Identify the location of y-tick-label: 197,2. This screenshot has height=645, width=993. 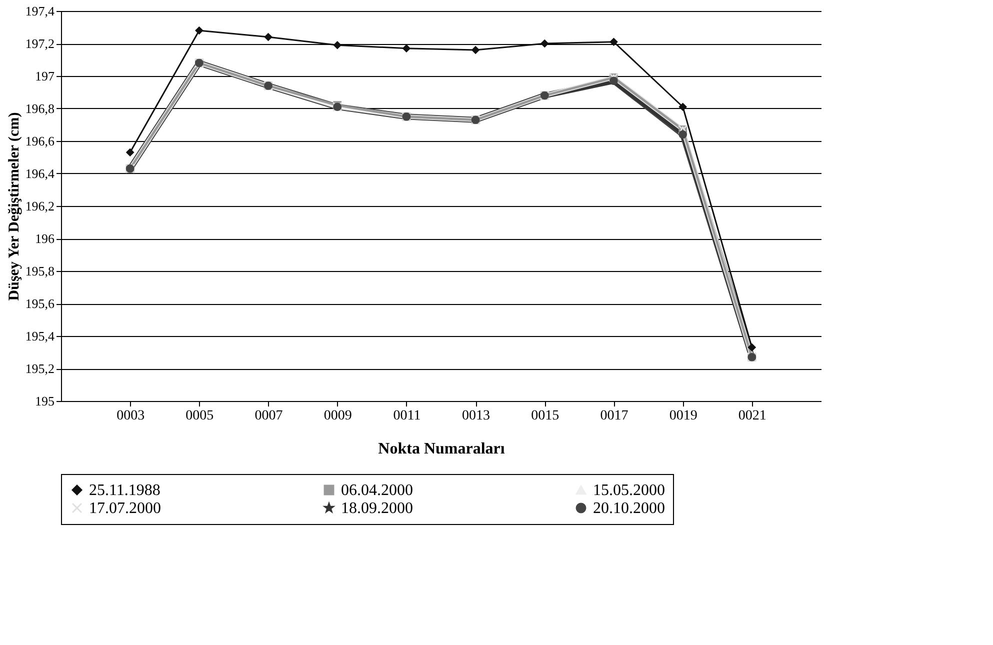
(39, 43).